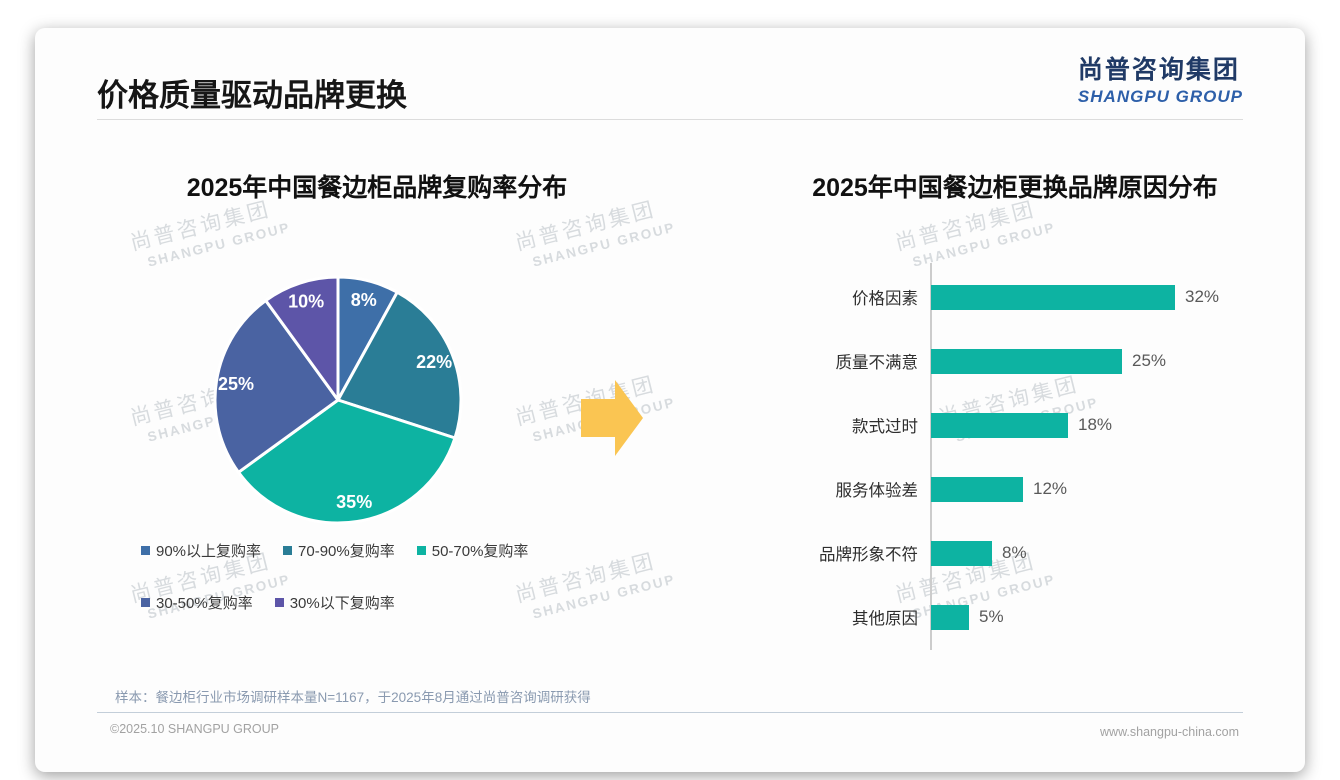 Image resolution: width=1340 pixels, height=780 pixels. Describe the element at coordinates (377, 188) in the screenshot. I see `pie-chart-title: 2025年中国餐边柜品牌复购率分布` at that location.